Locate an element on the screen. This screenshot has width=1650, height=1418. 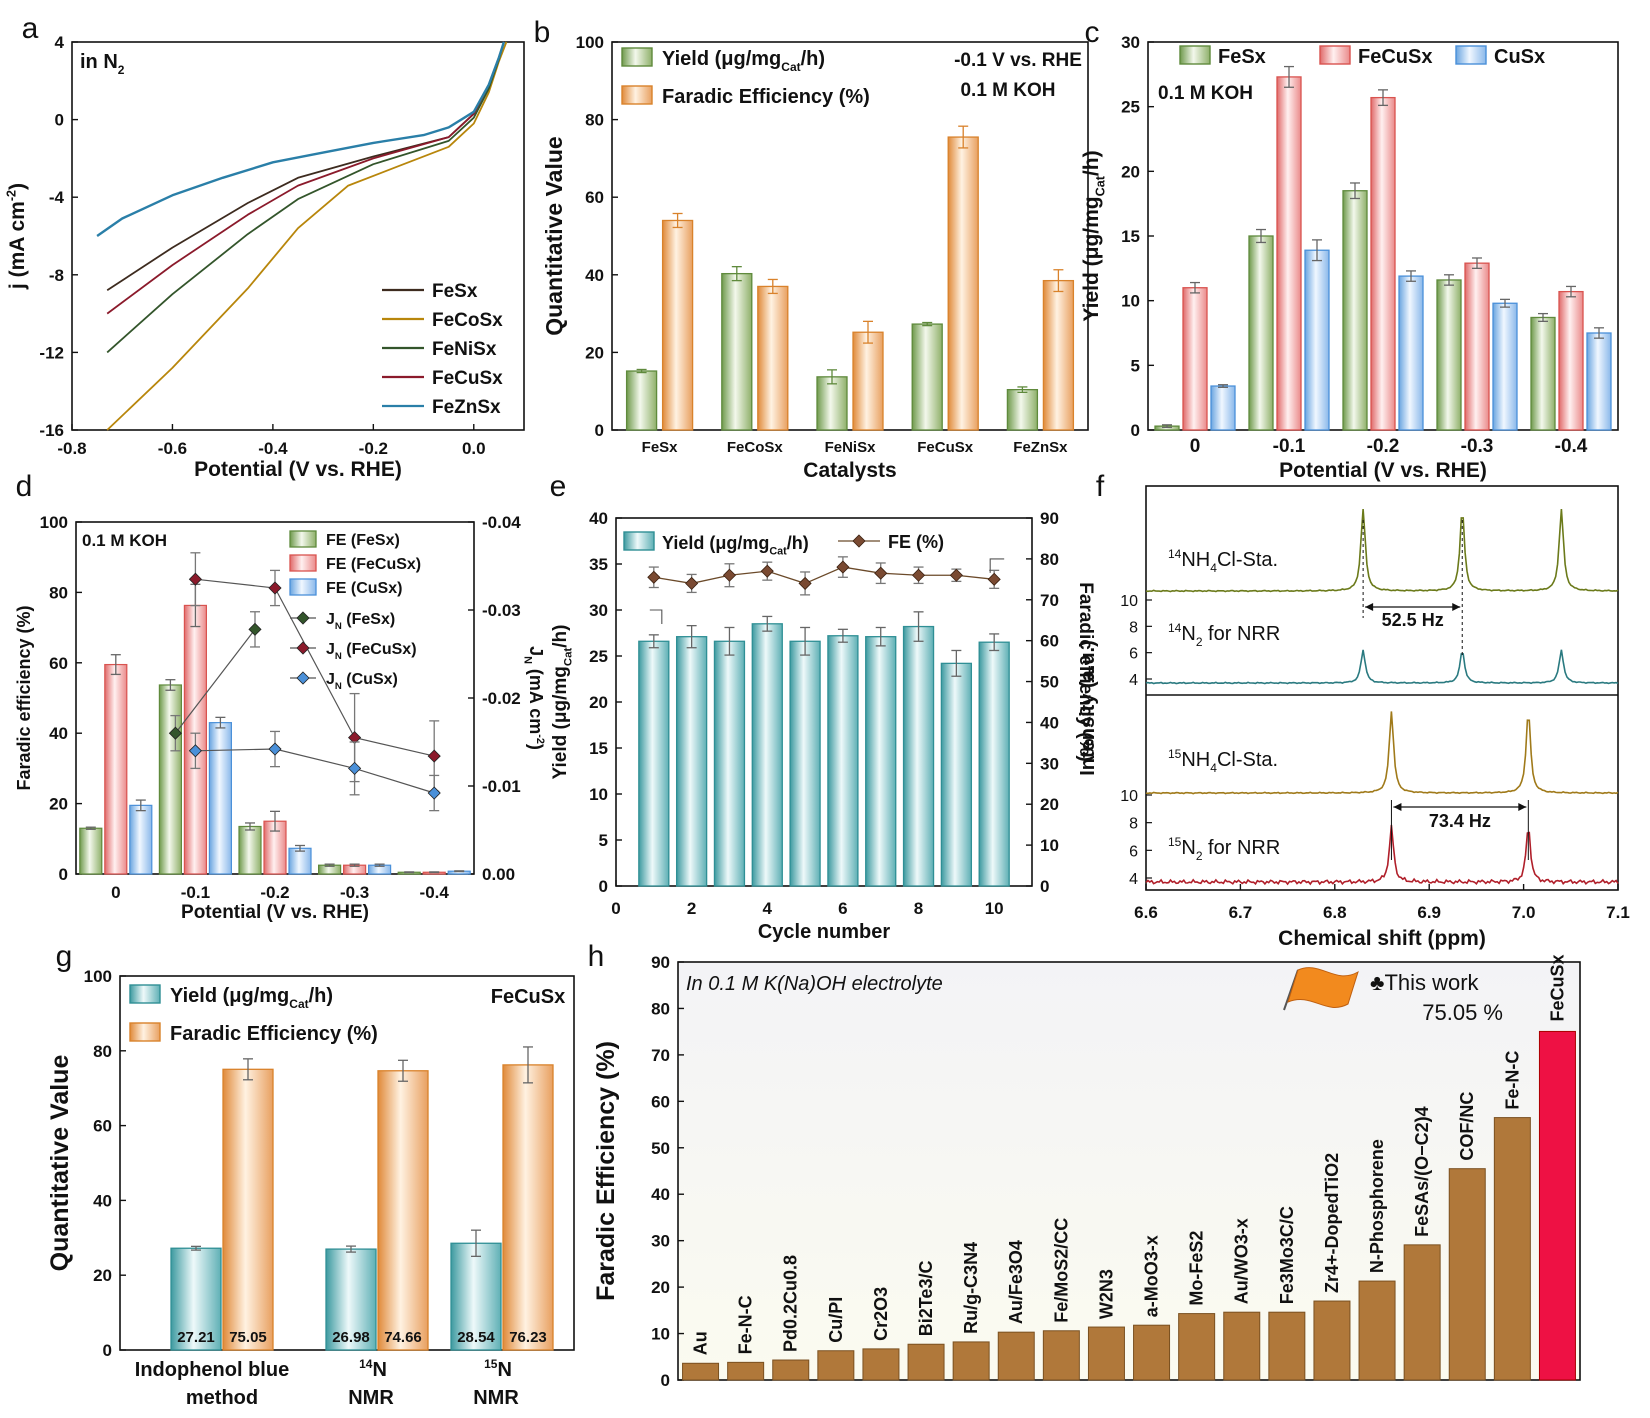
c-y-axis-label-part: Cat is located at coordinates (1100, 185).